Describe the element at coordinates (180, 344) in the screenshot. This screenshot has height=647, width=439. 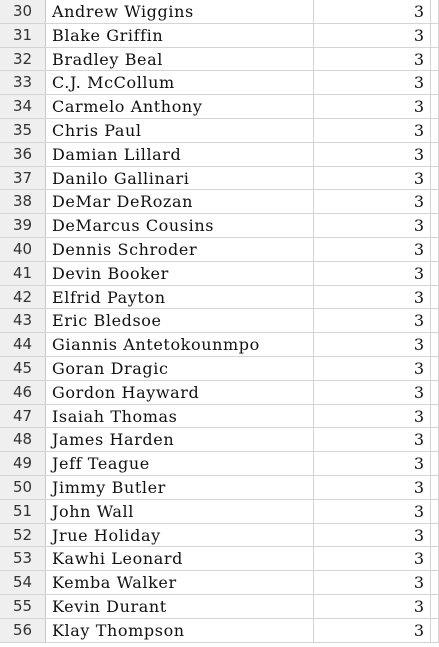
I see `name-cell: Giannis Antetokounmpo` at that location.